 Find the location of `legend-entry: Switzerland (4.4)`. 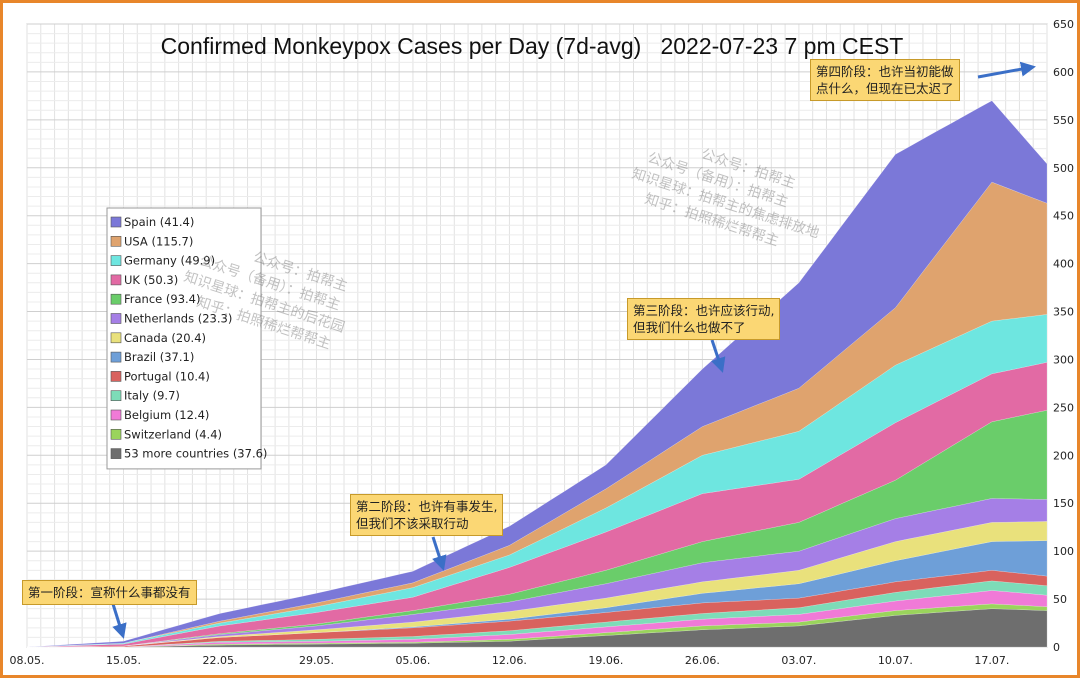

legend-entry: Switzerland (4.4) is located at coordinates (173, 434).